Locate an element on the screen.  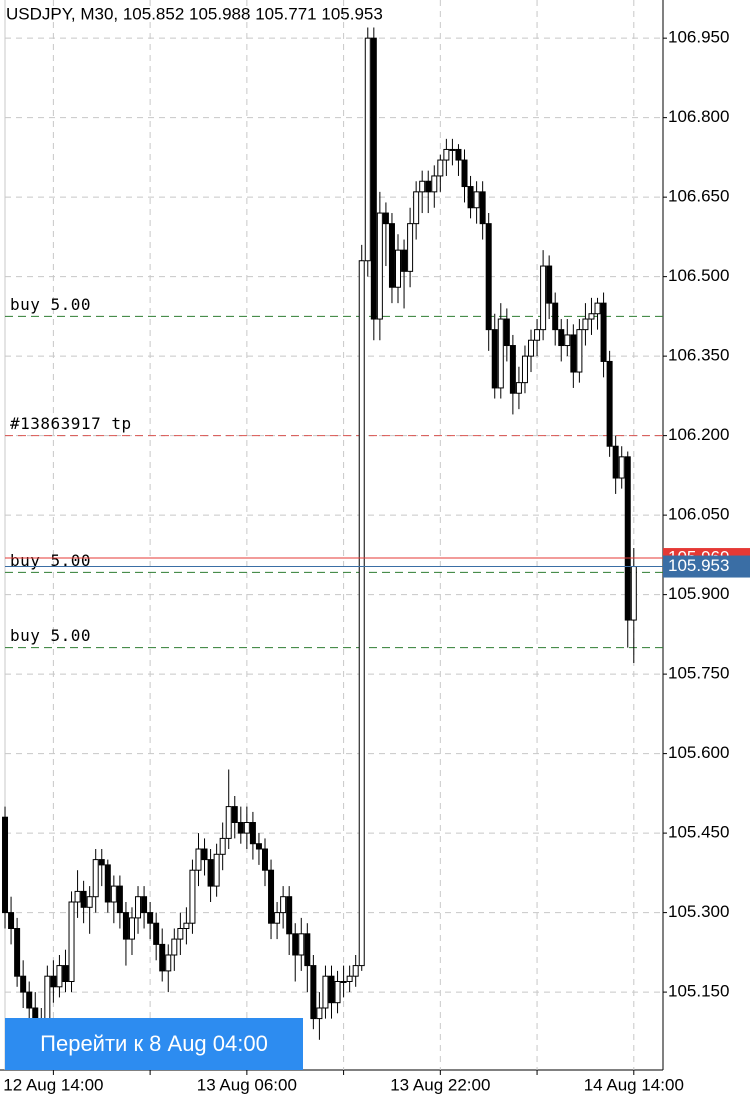
go-to-date-button: Перейти к 8 Aug 04:00 is located at coordinates (154, 1044).